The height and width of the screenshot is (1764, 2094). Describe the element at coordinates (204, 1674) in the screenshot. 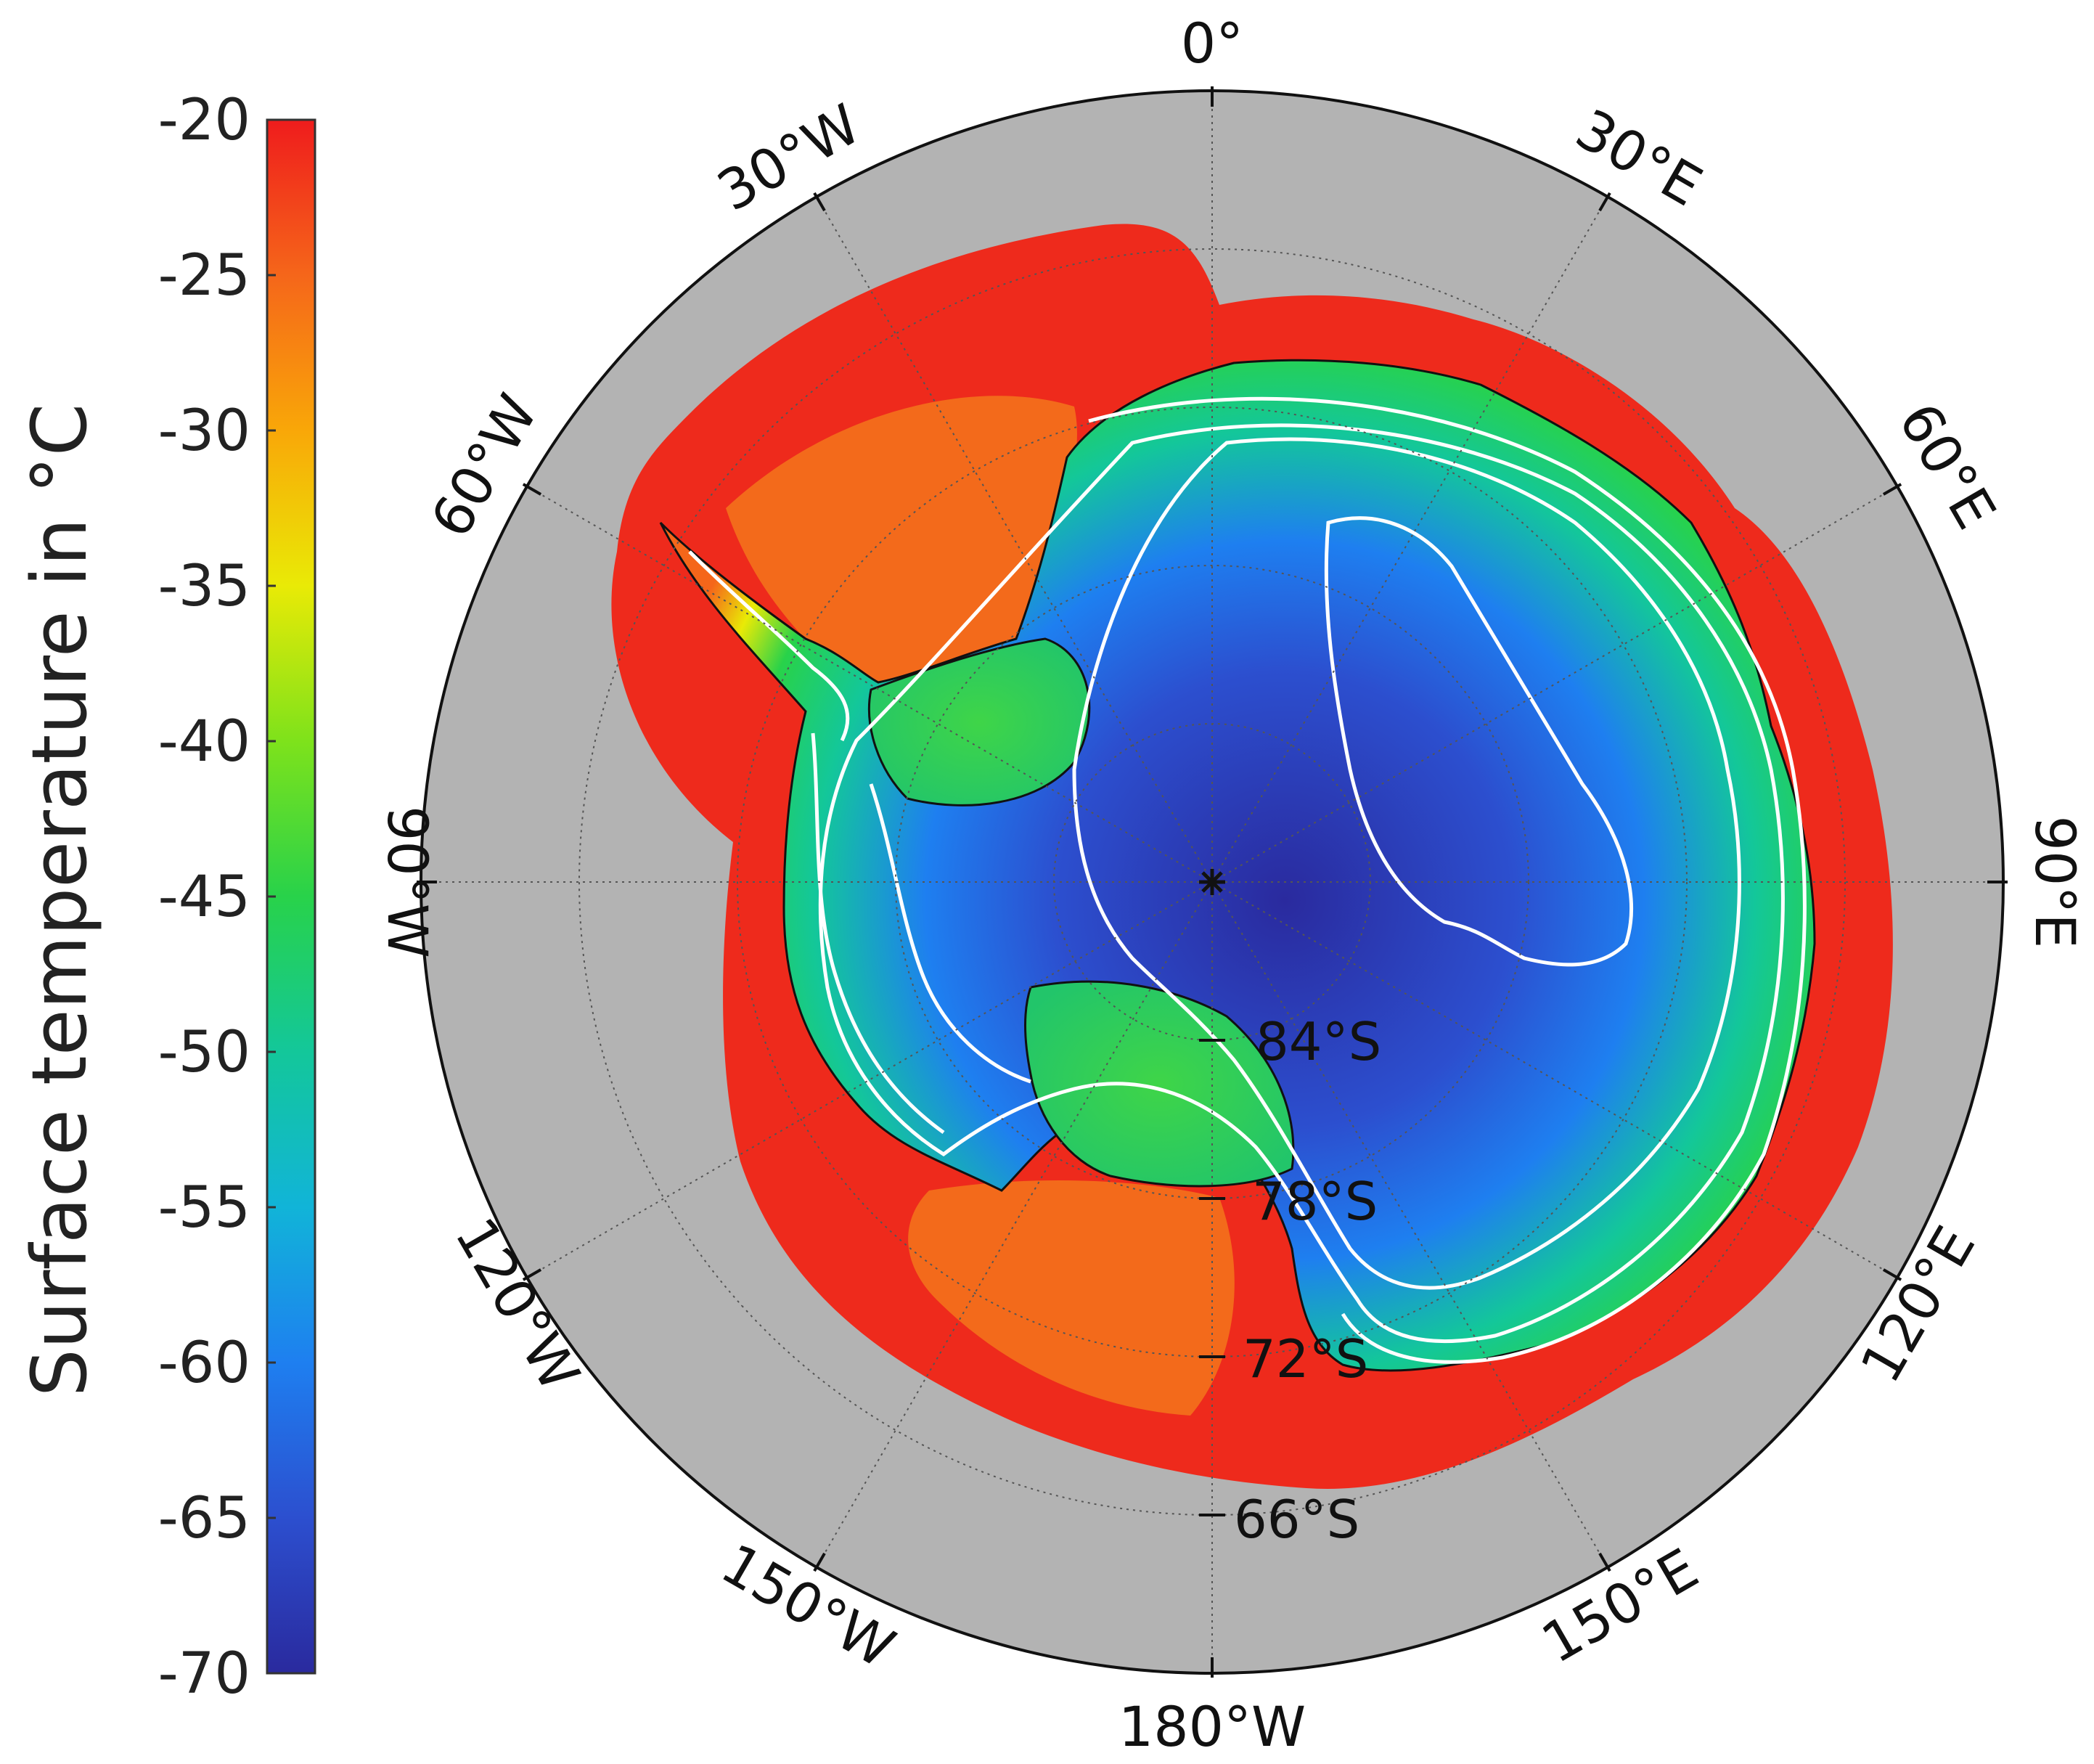

I see `colorbar-tick-label: -70` at that location.